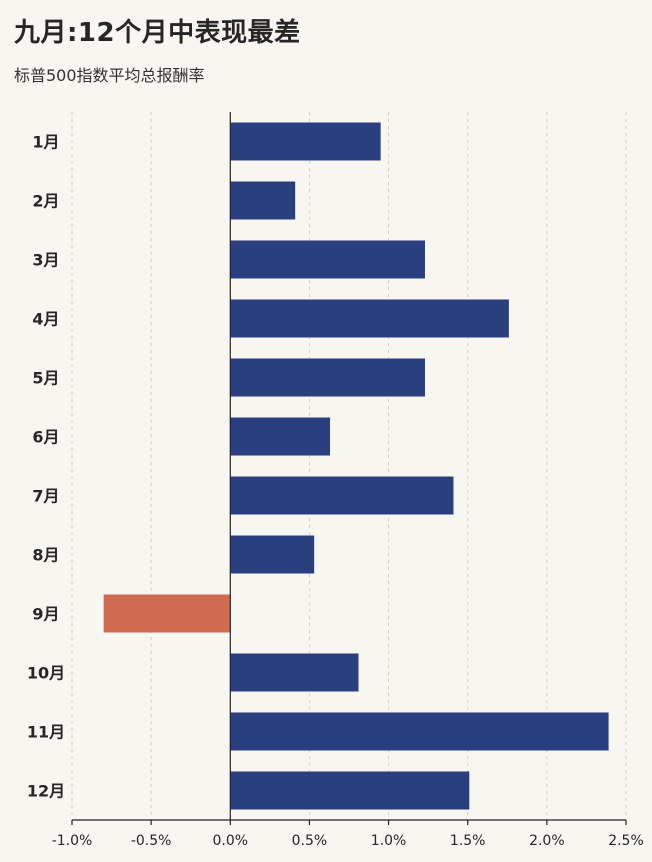 Image resolution: width=652 pixels, height=862 pixels. I want to click on chart-subtitle: 标普500指数平均总报酬率, so click(109, 75).